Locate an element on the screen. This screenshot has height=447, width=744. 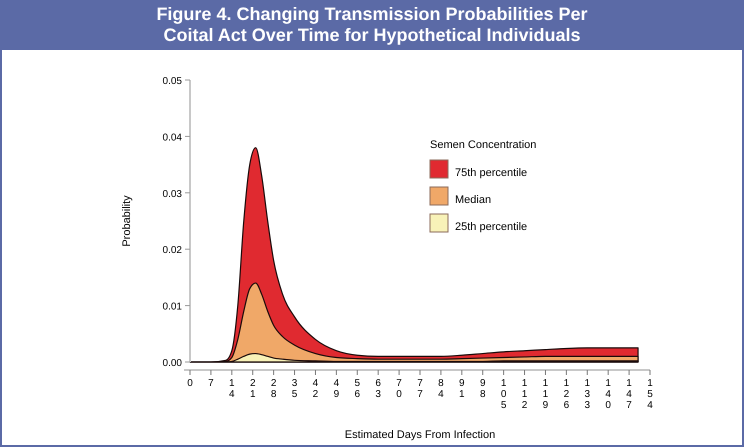
x-tick-label: 6 3 is located at coordinates (378, 389).